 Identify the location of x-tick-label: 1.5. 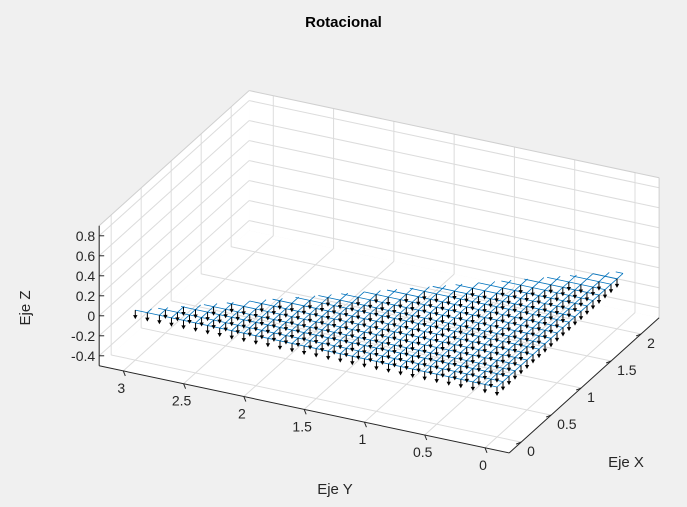
(627, 370).